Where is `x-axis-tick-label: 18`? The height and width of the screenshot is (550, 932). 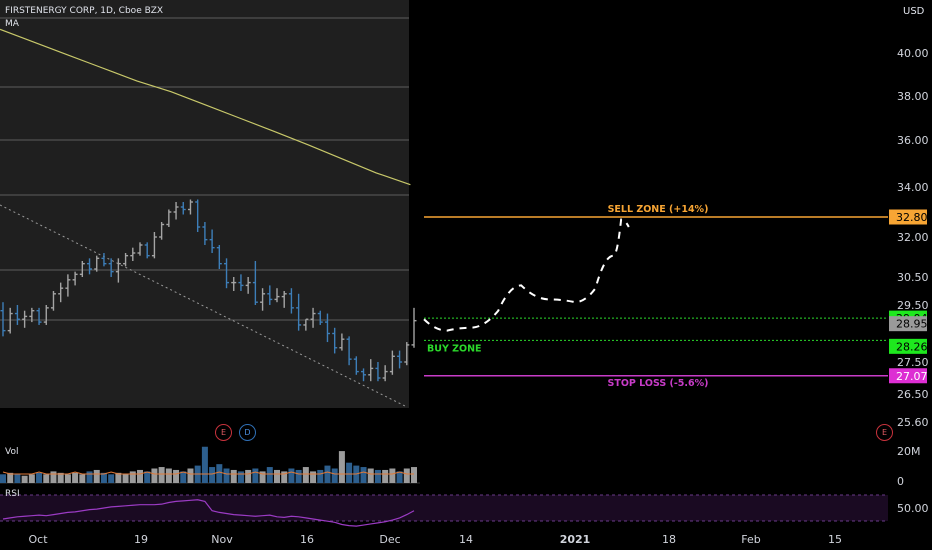
x-axis-tick-label: 18 is located at coordinates (669, 539).